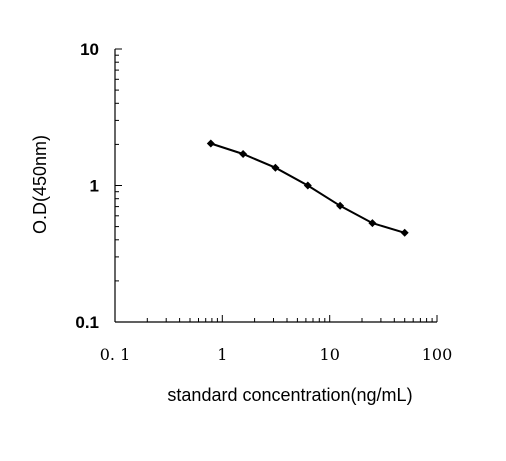 This screenshot has width=506, height=461. What do you see at coordinates (89, 49) in the screenshot?
I see `y-tick-label-10: 10` at bounding box center [89, 49].